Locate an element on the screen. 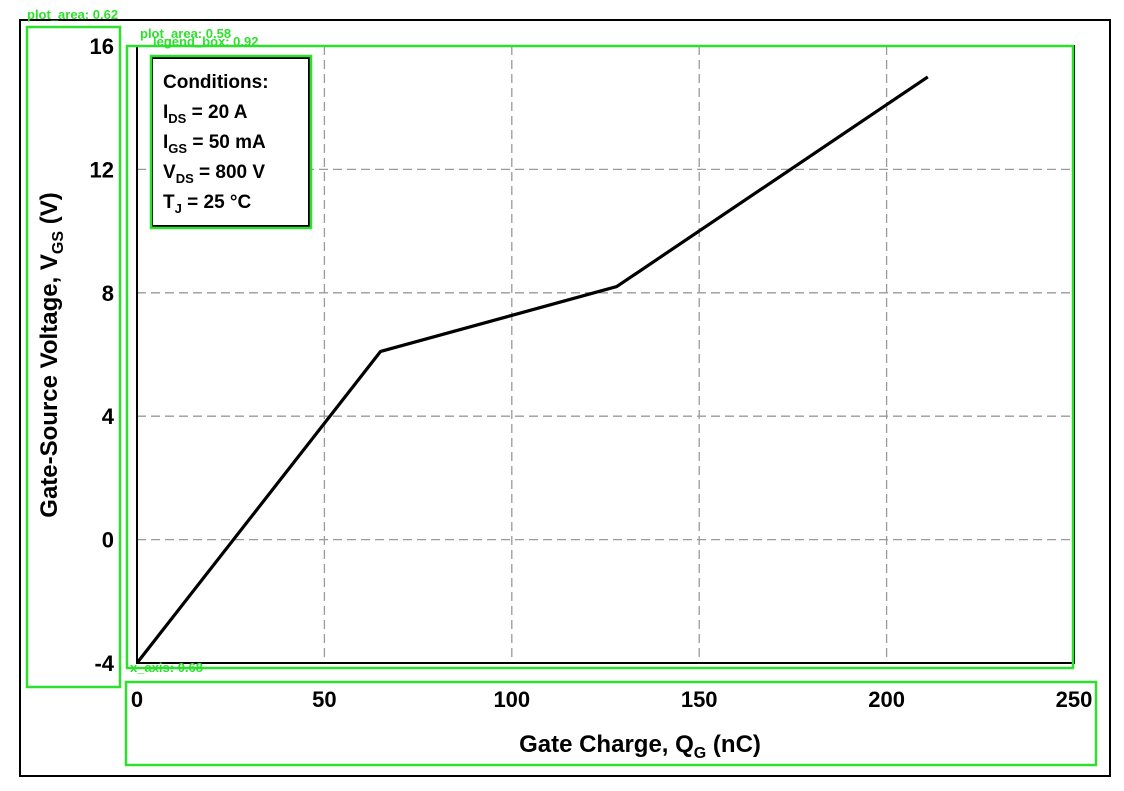  legend-frame is located at coordinates (230, 142).